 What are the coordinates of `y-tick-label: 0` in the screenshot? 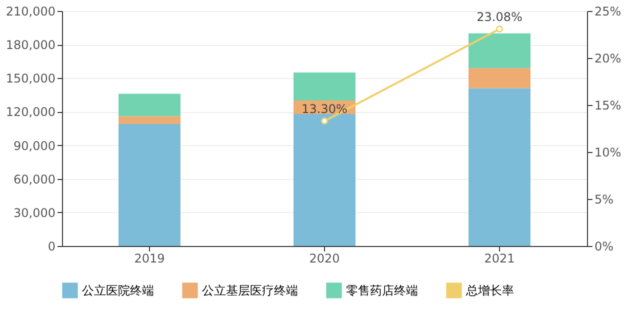 It's located at (52, 247).